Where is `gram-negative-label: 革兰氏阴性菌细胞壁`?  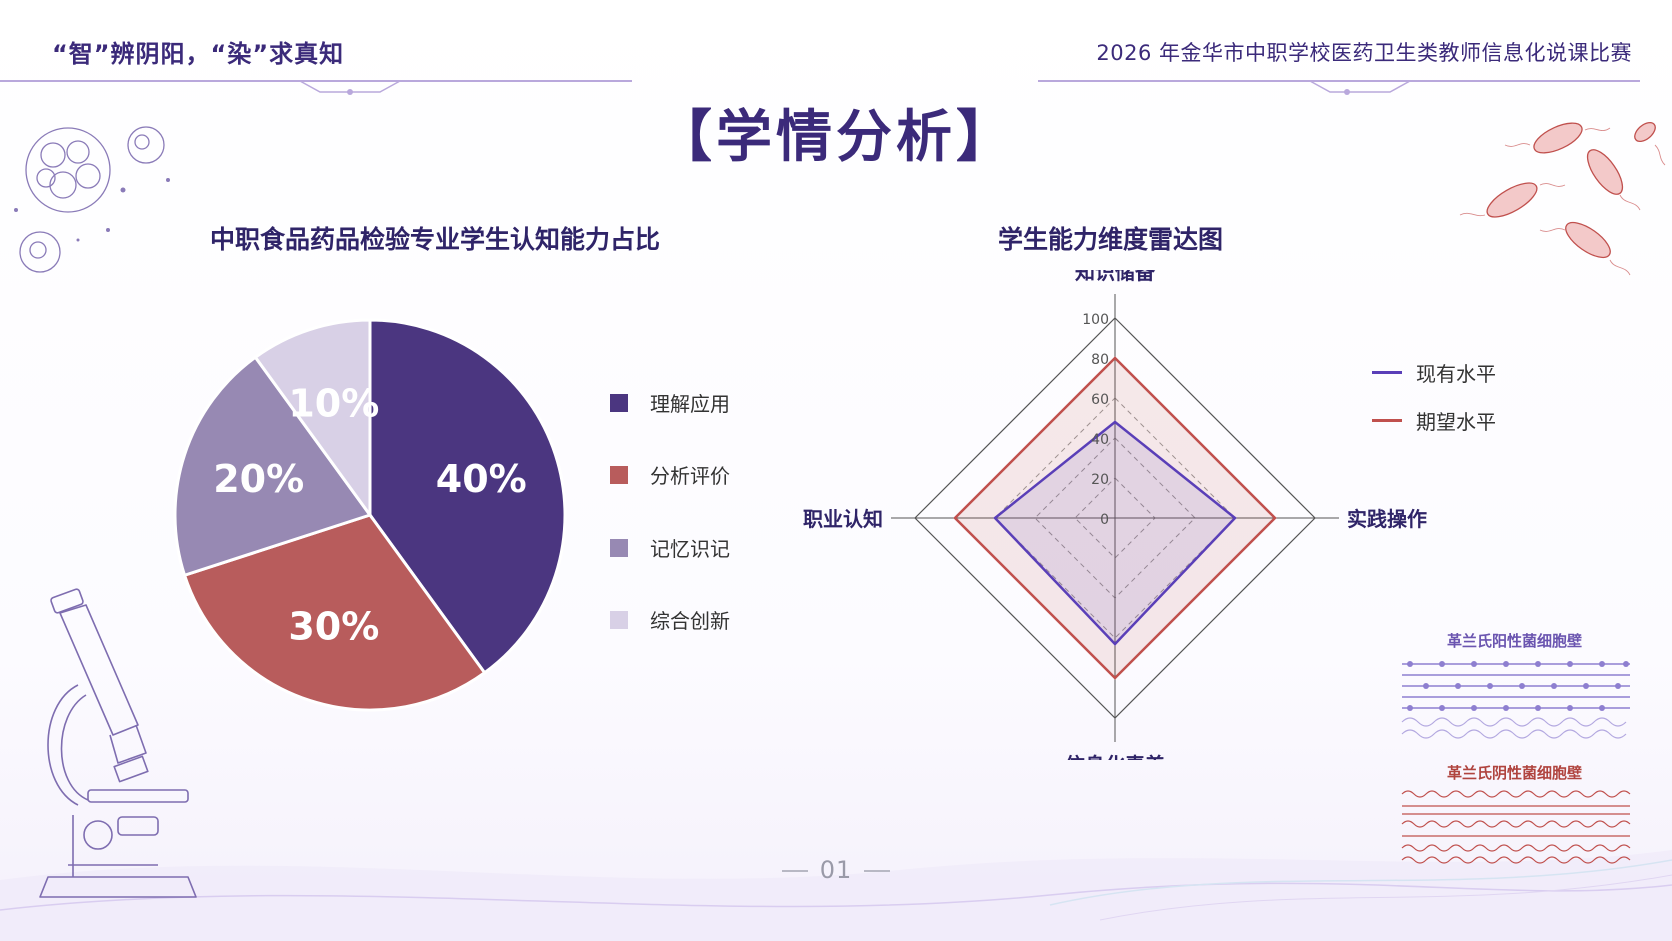
gram-negative-label: 革兰氏阴性菌细胞壁 is located at coordinates (1515, 773).